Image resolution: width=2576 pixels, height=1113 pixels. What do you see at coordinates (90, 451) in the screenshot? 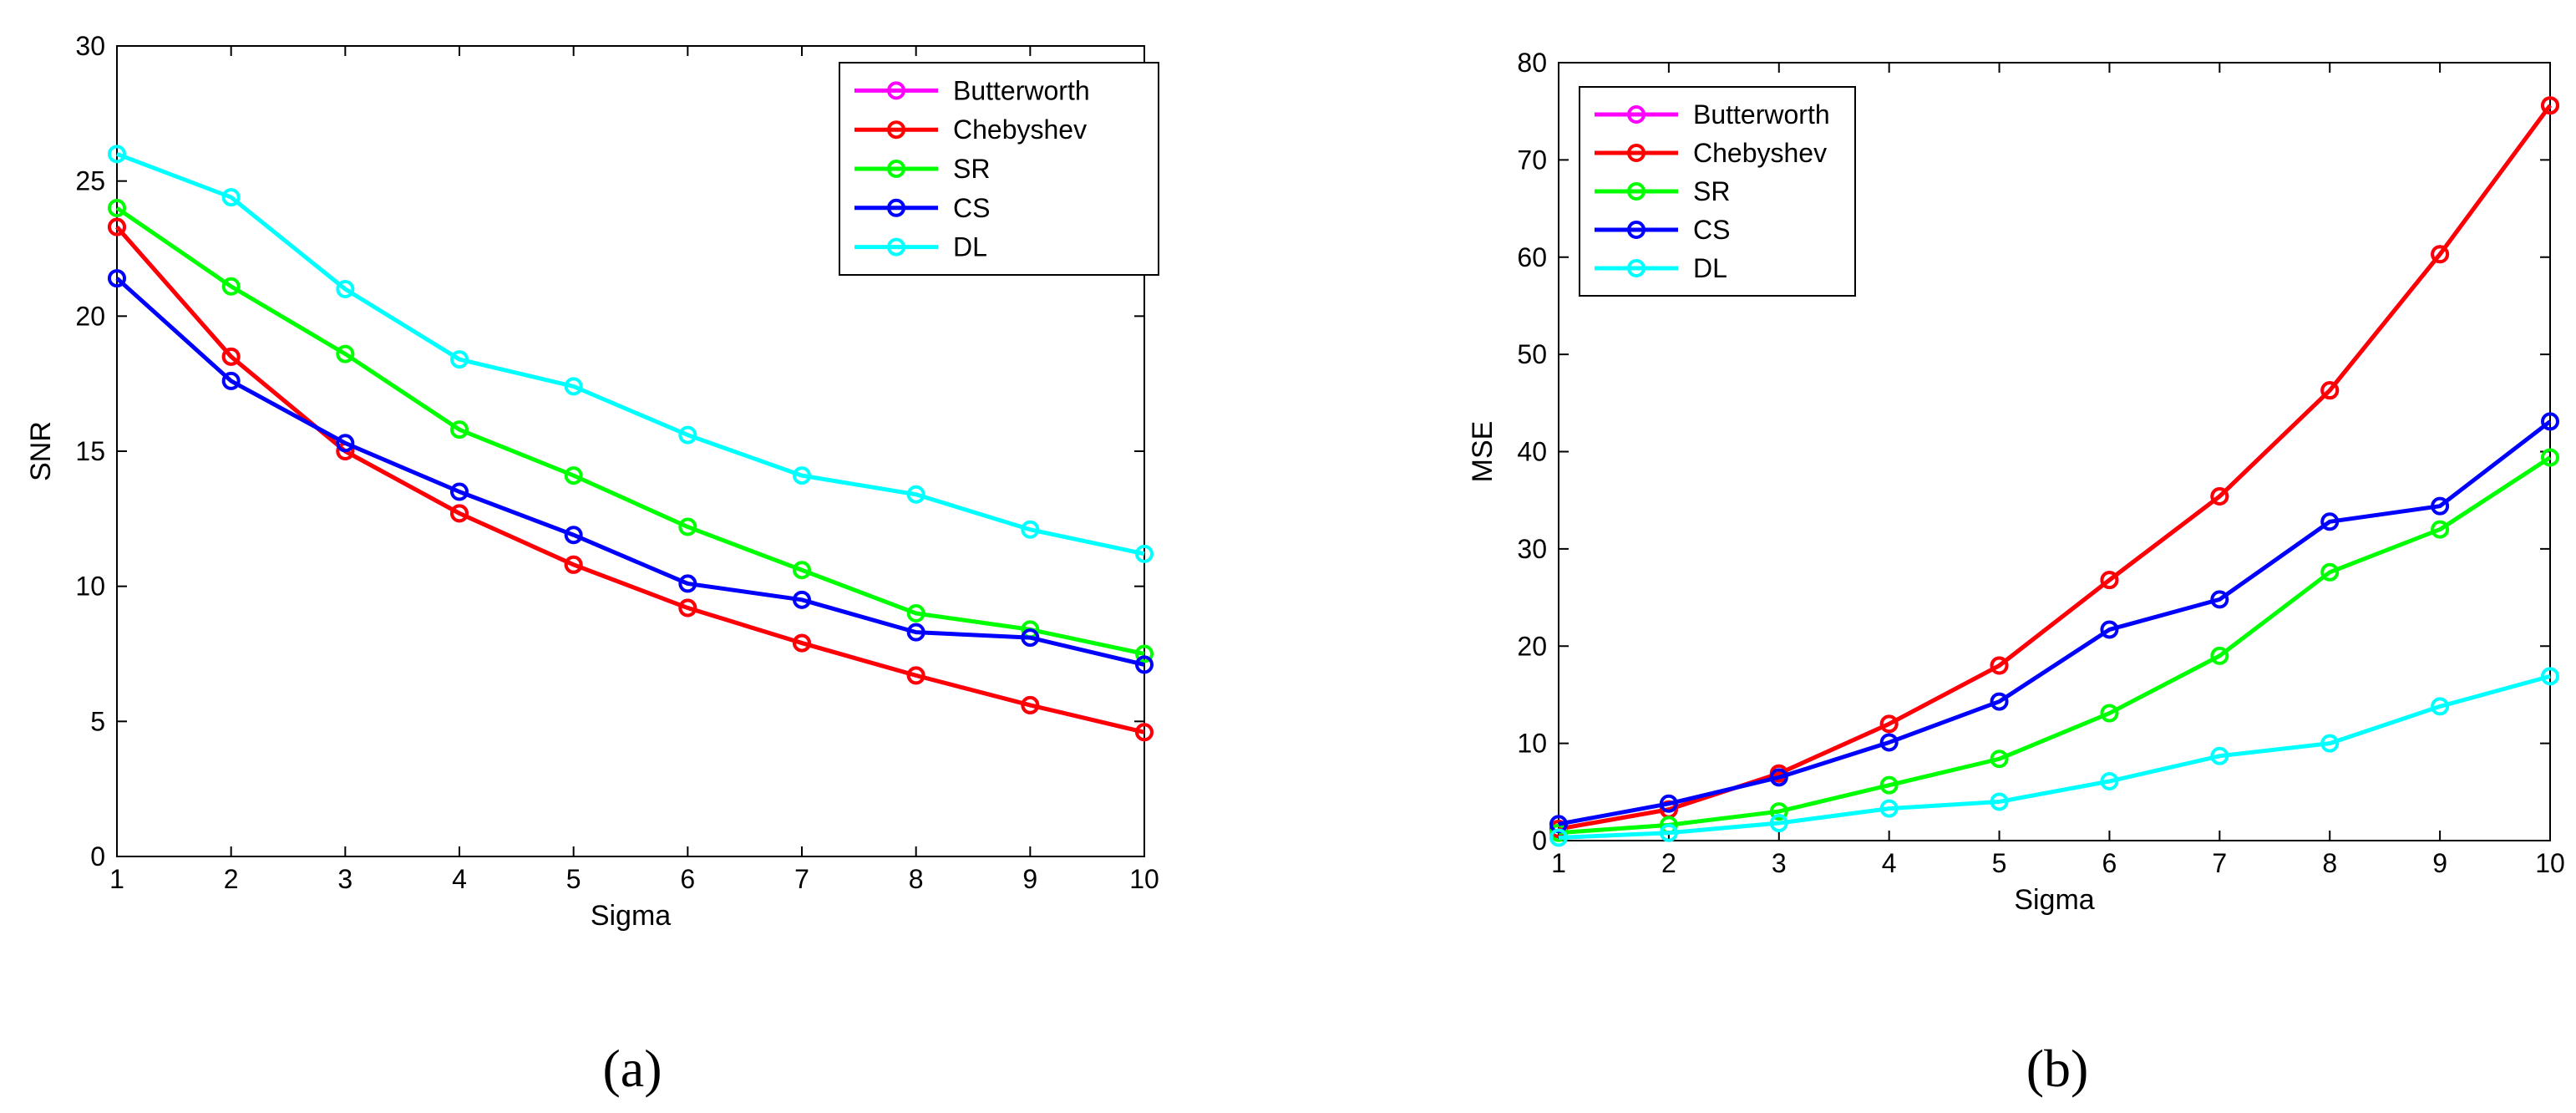
I see `y-tick-label: 15` at bounding box center [90, 451].